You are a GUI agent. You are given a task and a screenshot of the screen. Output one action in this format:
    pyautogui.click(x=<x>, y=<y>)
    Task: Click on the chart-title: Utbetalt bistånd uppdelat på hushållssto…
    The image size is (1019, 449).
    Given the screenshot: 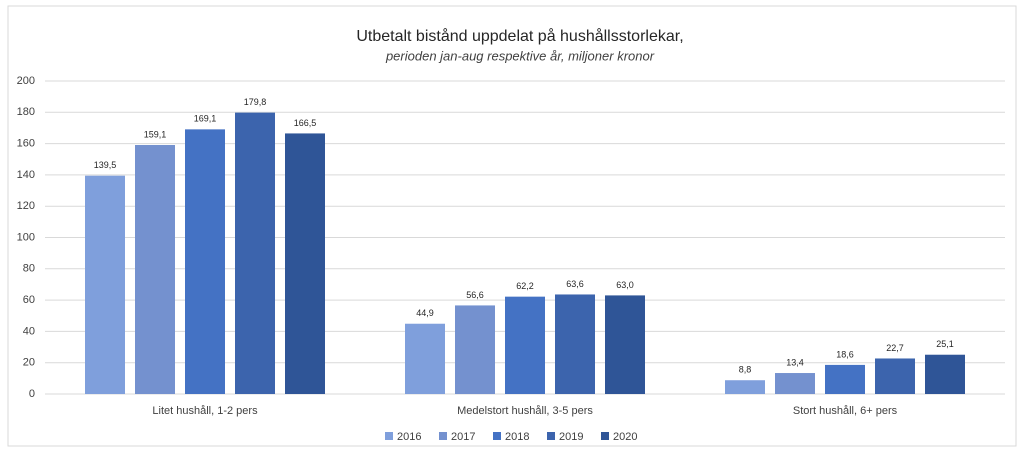 What is the action you would take?
    pyautogui.click(x=519, y=36)
    